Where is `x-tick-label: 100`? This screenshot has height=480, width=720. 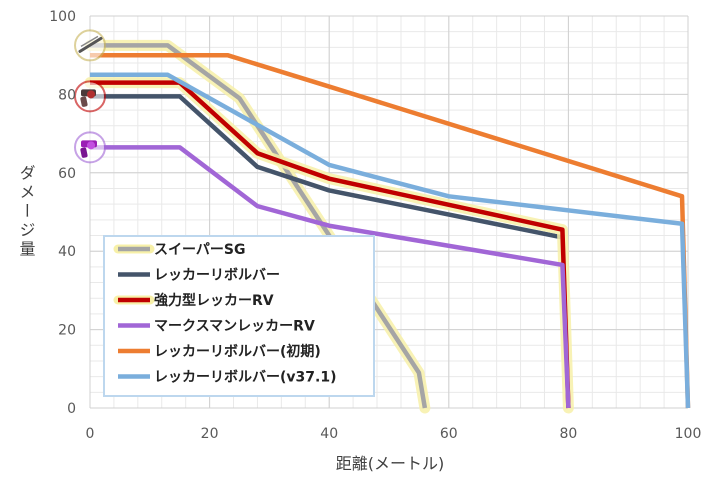 x-tick-label: 100 is located at coordinates (688, 434).